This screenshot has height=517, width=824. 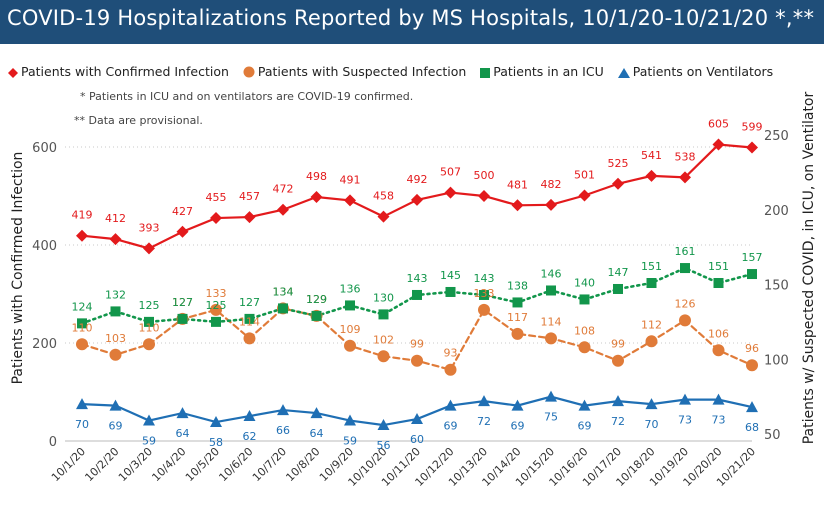 I want to click on data-label-icu: 125, so click(x=216, y=305).